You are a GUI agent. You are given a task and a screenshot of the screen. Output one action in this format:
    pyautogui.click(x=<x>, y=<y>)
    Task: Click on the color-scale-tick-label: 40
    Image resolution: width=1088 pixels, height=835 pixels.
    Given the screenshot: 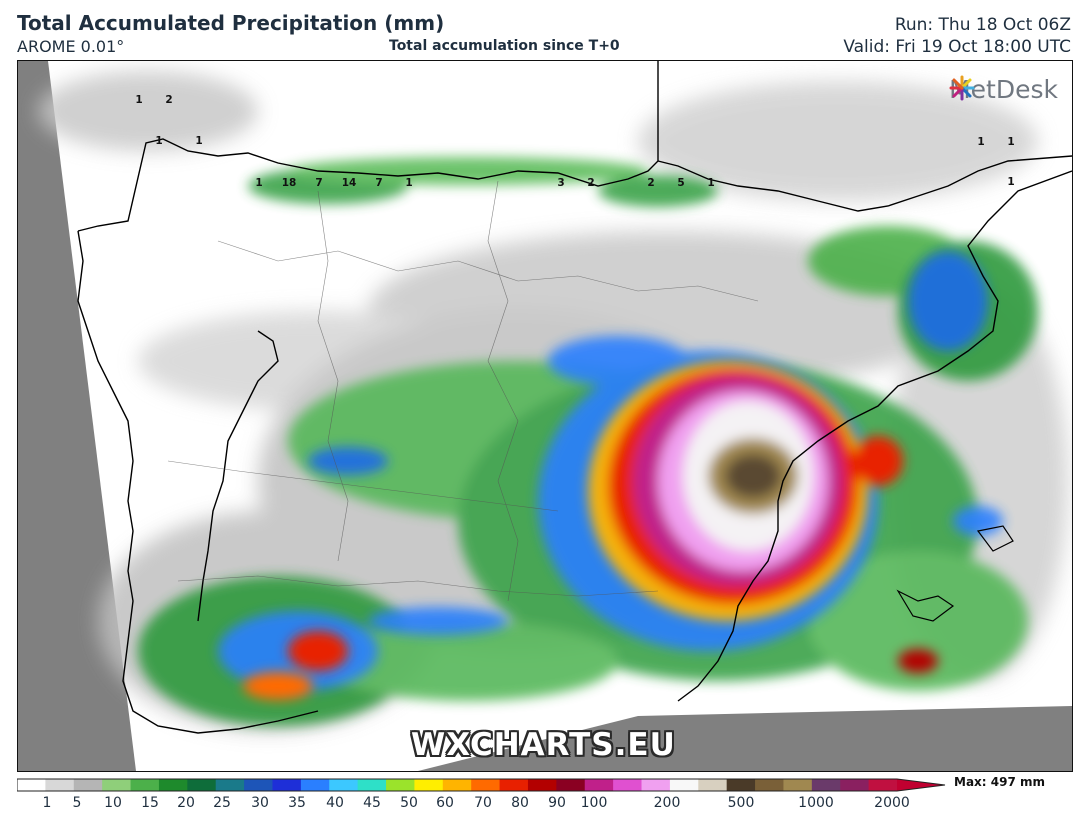 What is the action you would take?
    pyautogui.click(x=335, y=803)
    